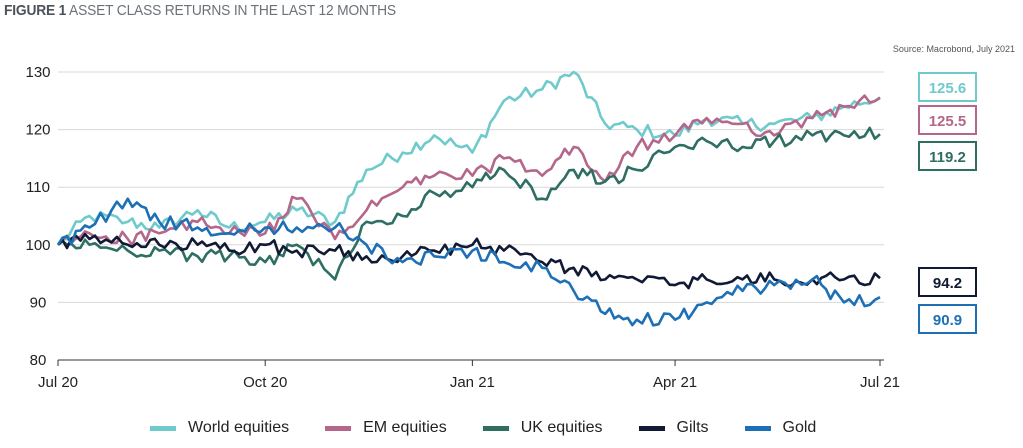 This screenshot has height=448, width=1023. I want to click on legend-item-gilts: Gilts, so click(673, 428).